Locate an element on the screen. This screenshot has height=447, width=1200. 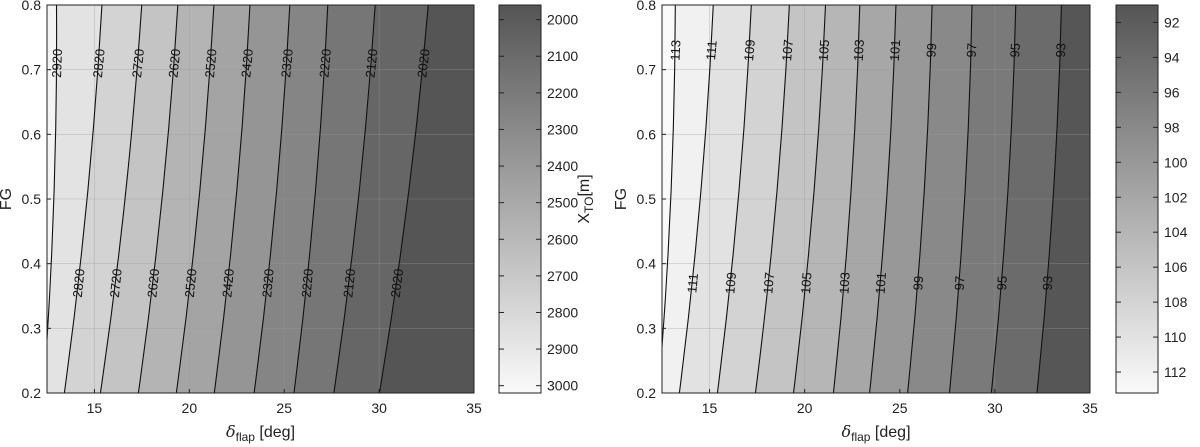
contour-label: 101 is located at coordinates (895, 50).